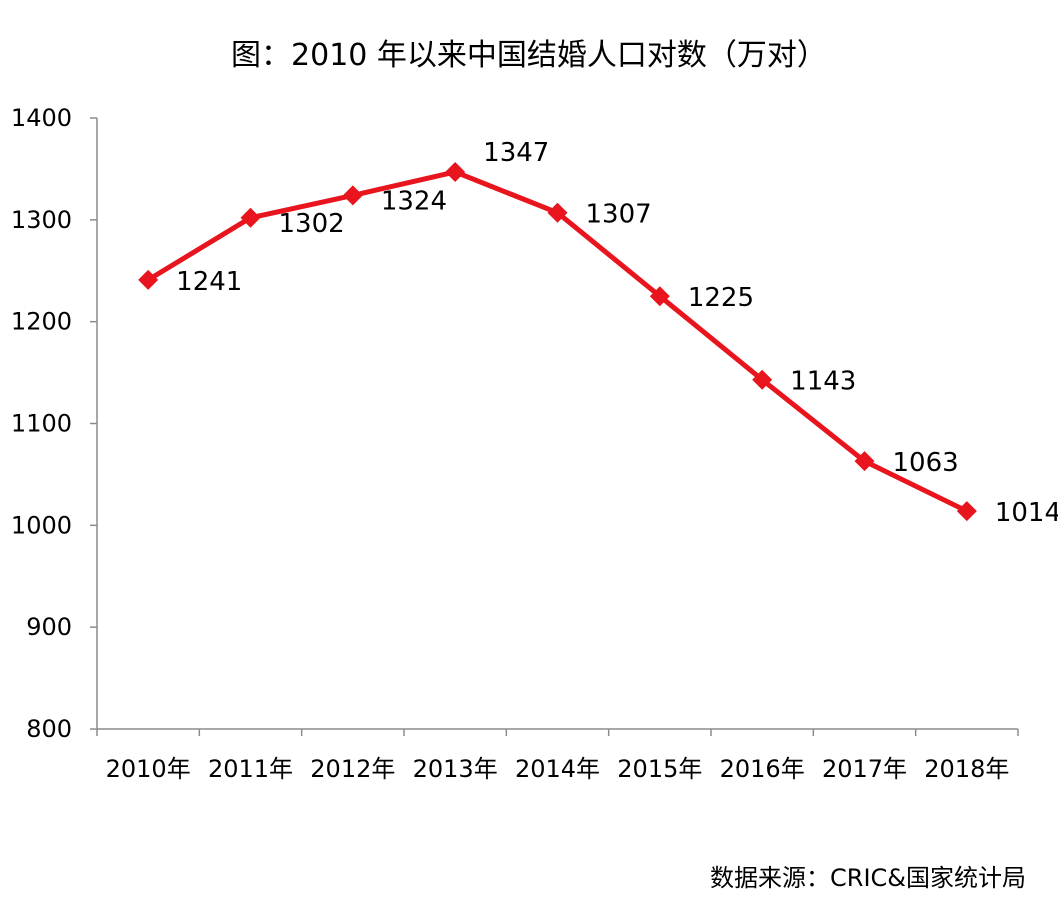  What do you see at coordinates (41, 424) in the screenshot?
I see `y-tick-label: 1100` at bounding box center [41, 424].